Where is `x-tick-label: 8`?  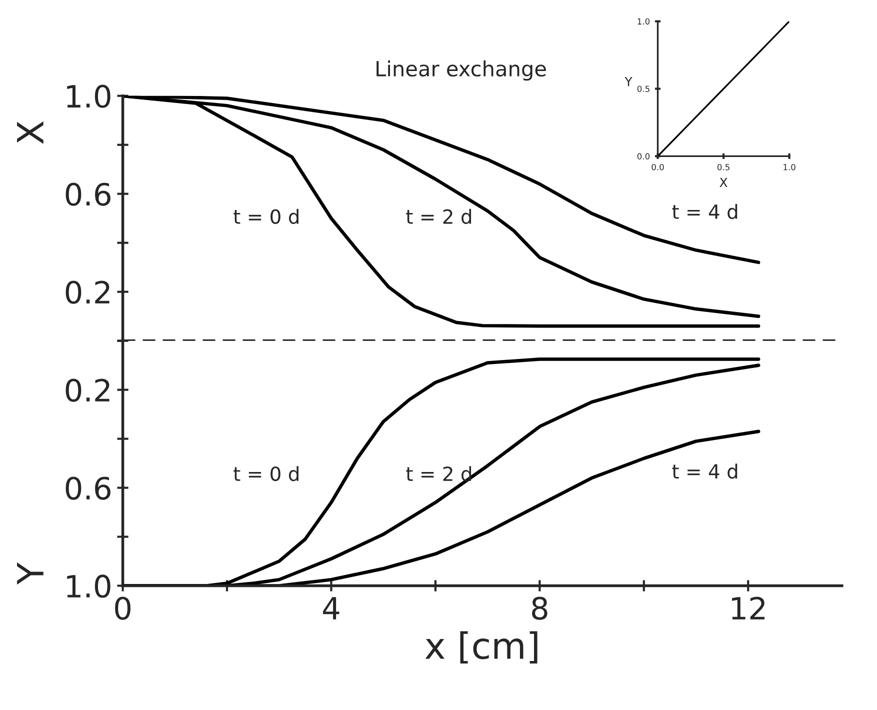
x-tick-label: 8 is located at coordinates (540, 608).